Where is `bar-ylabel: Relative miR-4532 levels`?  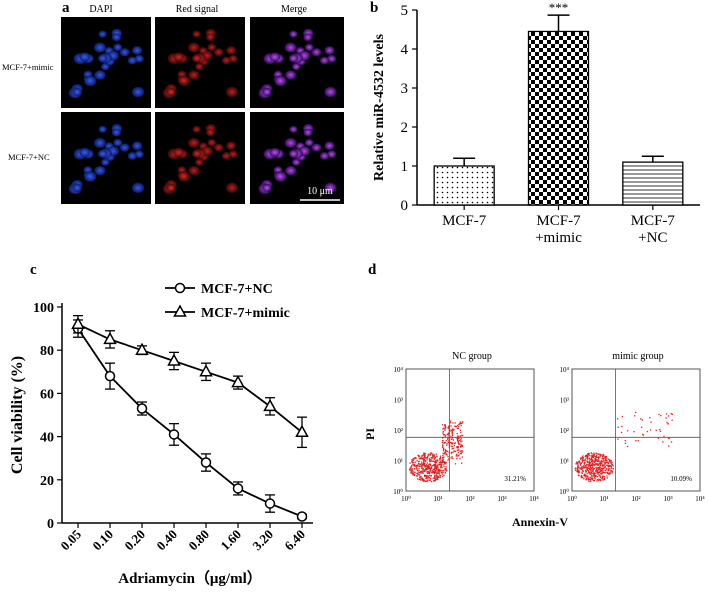
bar-ylabel: Relative miR-4532 levels is located at coordinates (379, 107).